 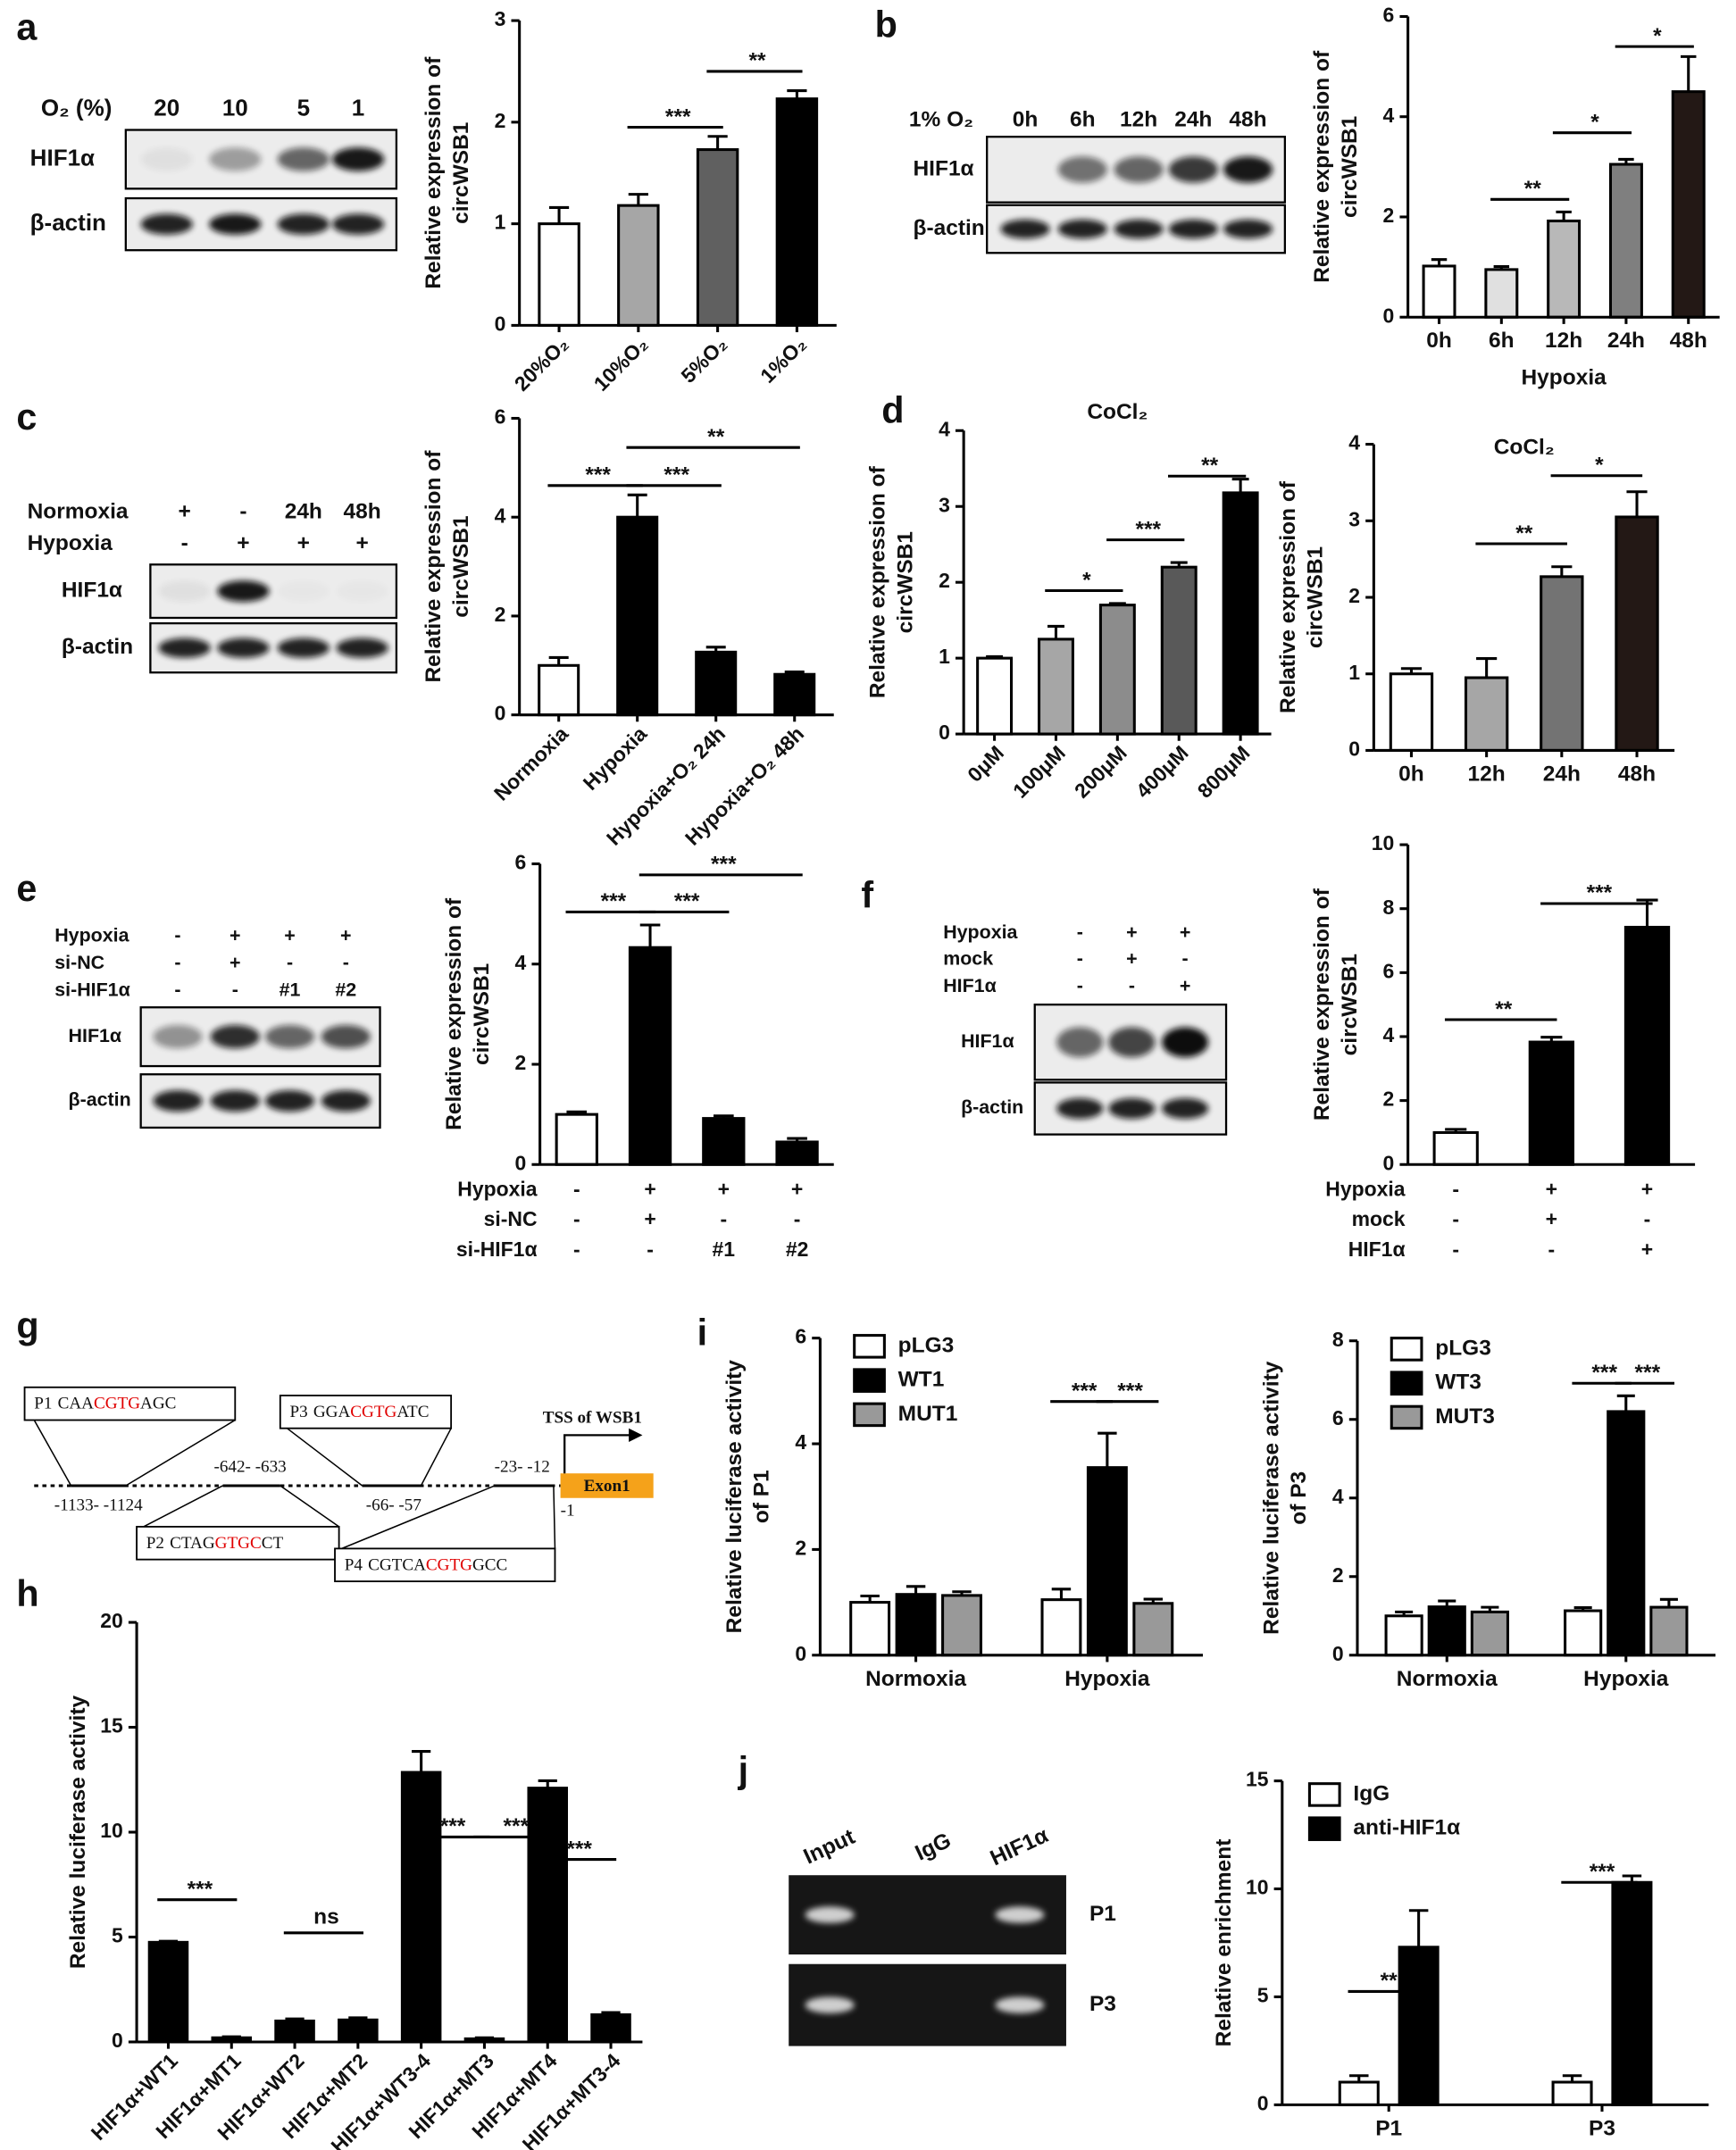 I want to click on y-axis-label: circWSB1, so click(x=1350, y=167).